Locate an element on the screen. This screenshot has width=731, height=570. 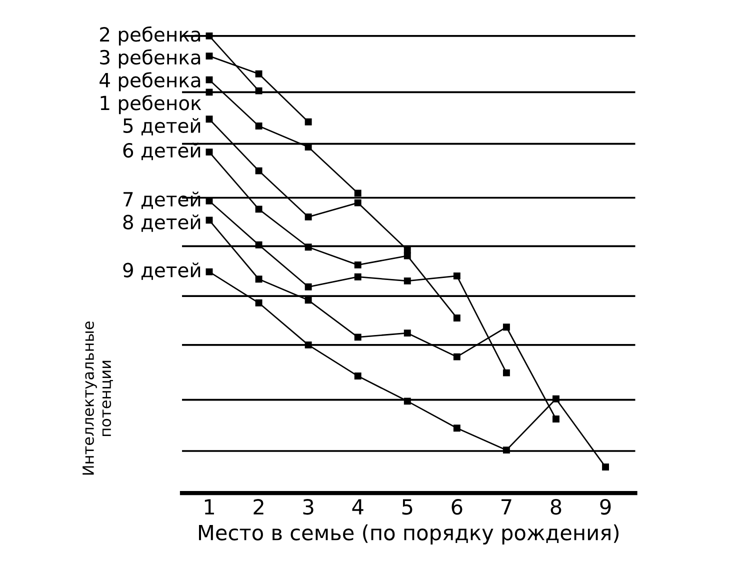
series-label: 2 ребенка is located at coordinates (150, 36).